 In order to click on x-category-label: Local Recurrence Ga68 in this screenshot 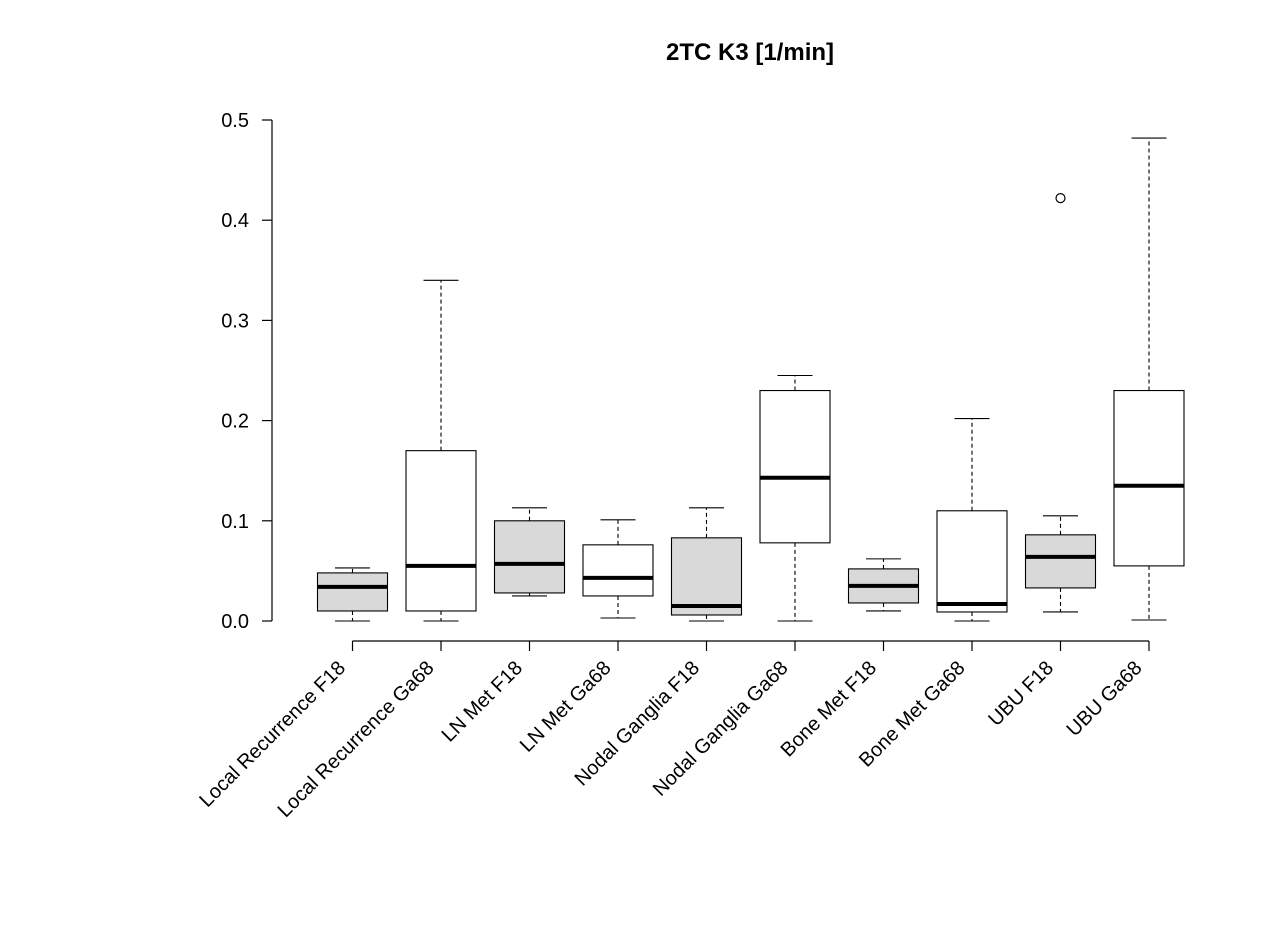, I will do `click(356, 739)`.